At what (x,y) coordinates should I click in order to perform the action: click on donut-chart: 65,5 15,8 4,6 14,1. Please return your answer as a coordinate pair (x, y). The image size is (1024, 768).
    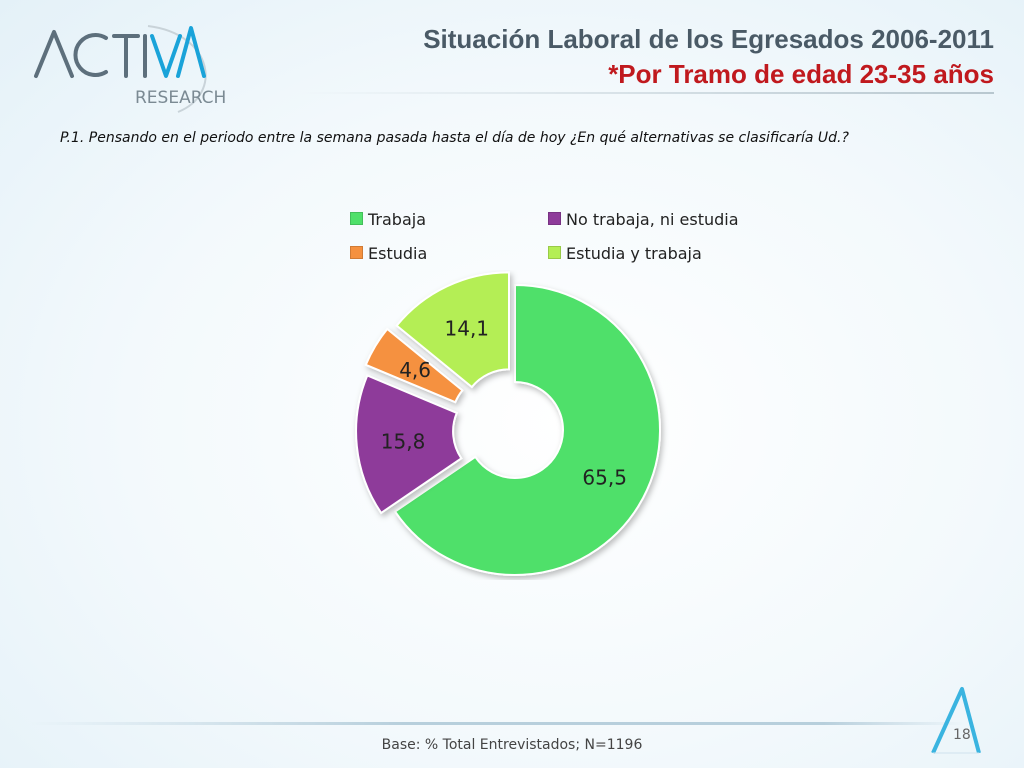
    Looking at the image, I should click on (510, 427).